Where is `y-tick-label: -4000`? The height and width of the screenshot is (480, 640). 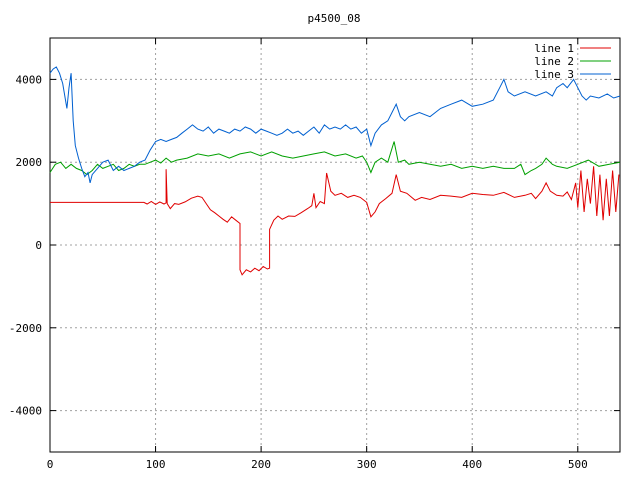 y-tick-label: -4000 is located at coordinates (25, 411).